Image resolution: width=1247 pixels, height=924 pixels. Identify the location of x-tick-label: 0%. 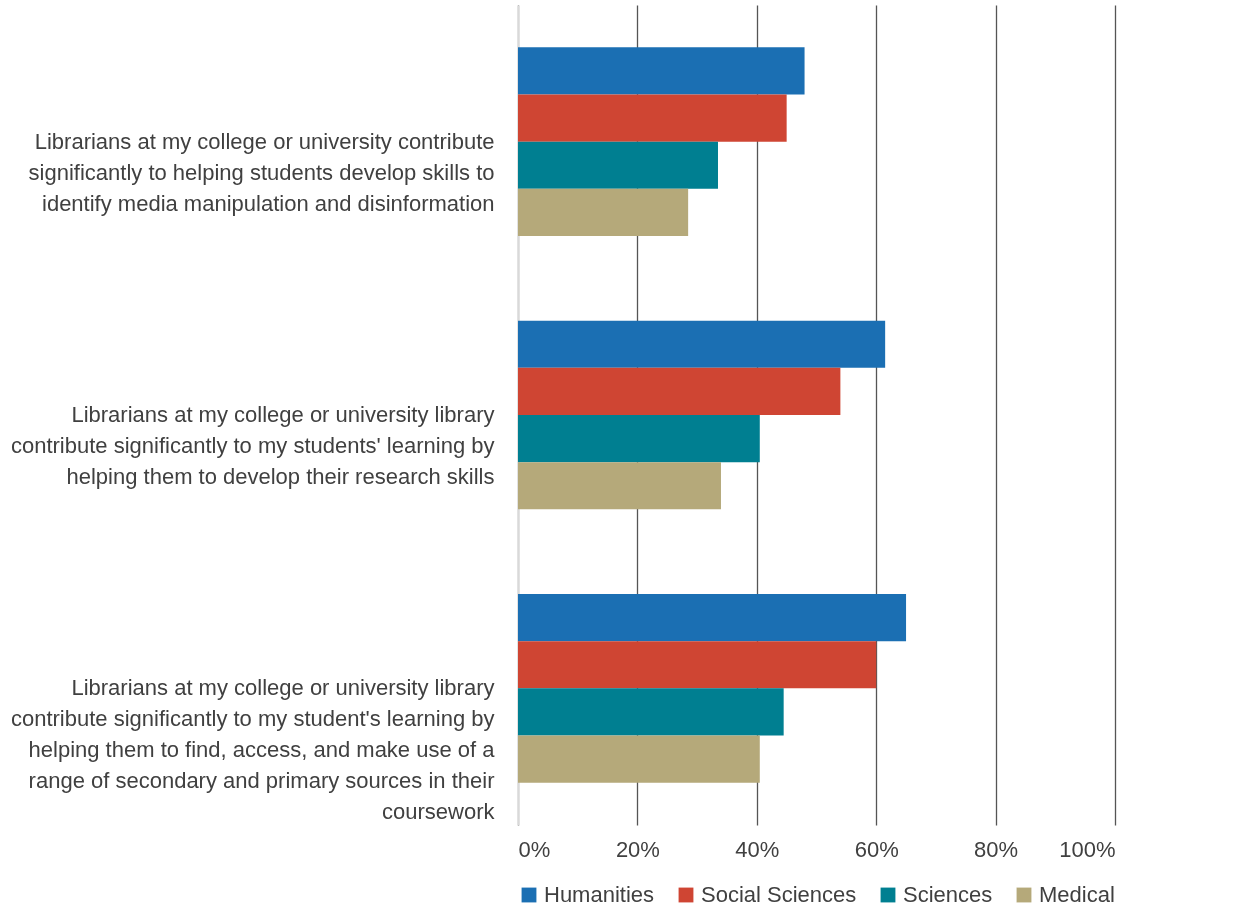
(534, 849).